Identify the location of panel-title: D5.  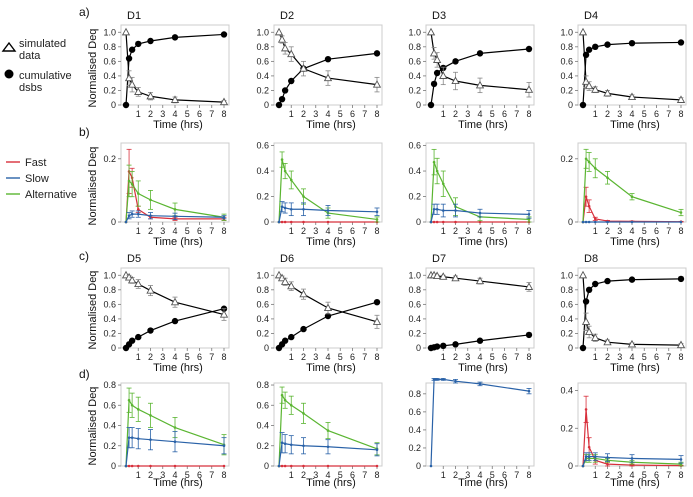
(134, 259).